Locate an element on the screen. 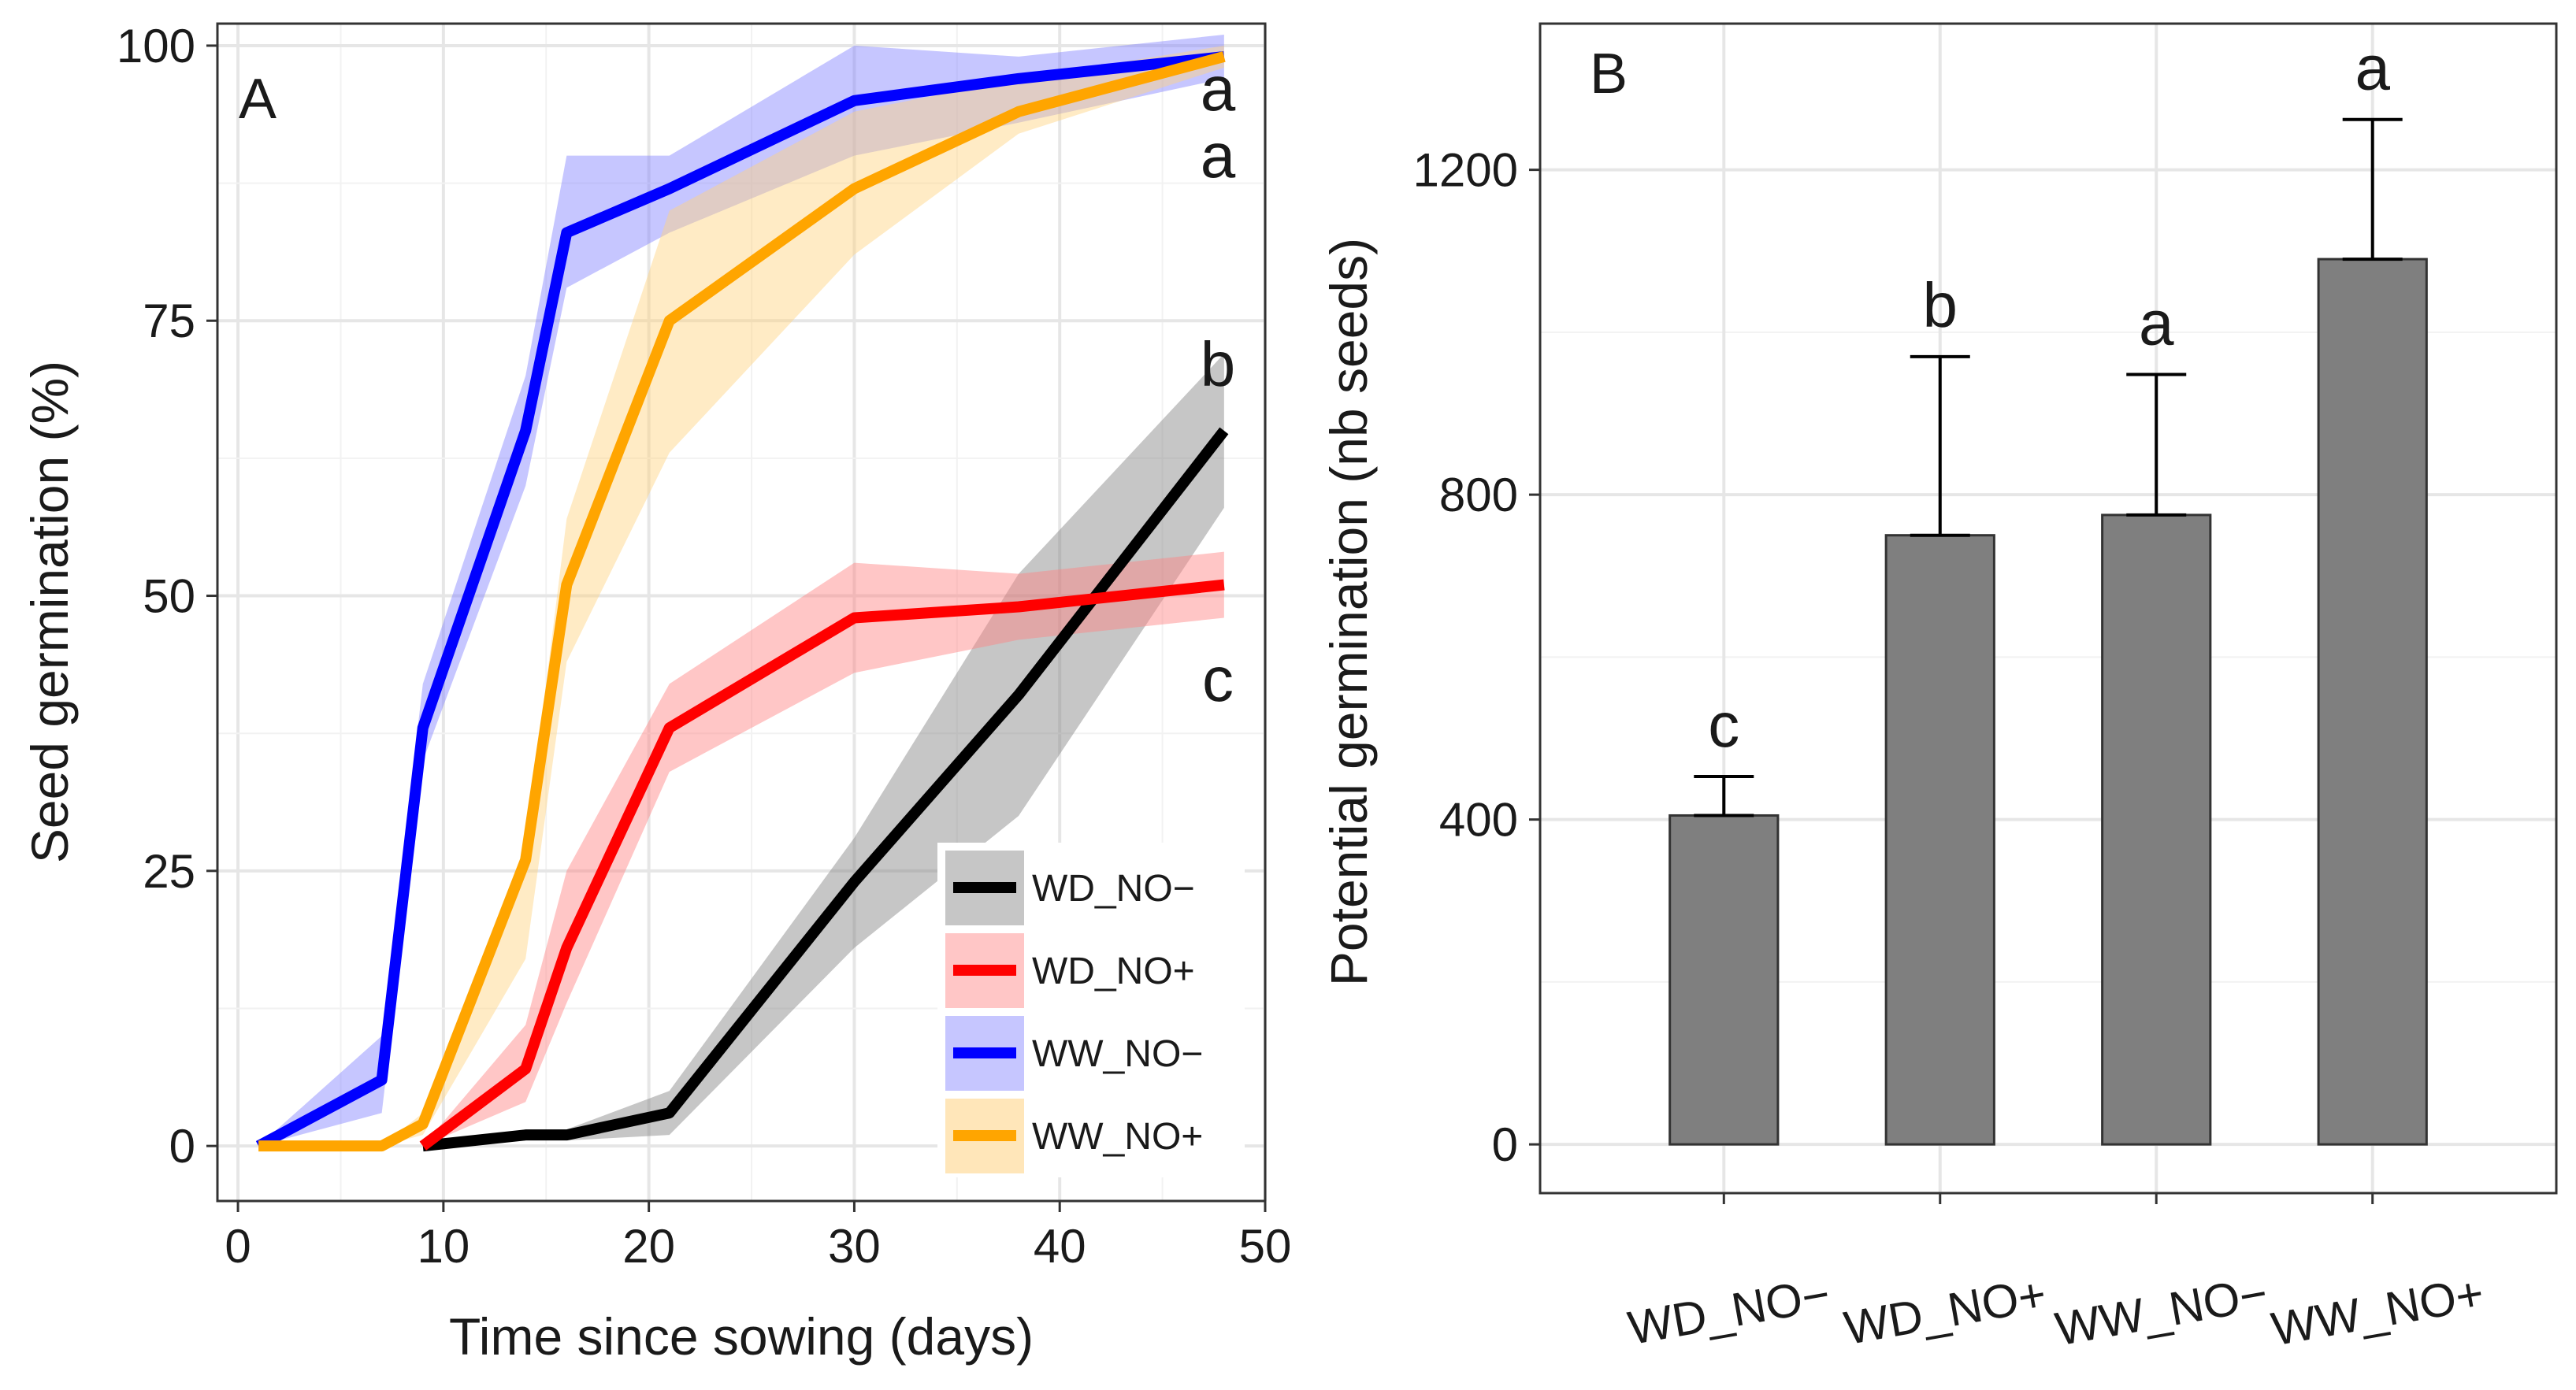 The image size is (2576, 1390). panel-b-y-tick-label: 800 is located at coordinates (1478, 495).